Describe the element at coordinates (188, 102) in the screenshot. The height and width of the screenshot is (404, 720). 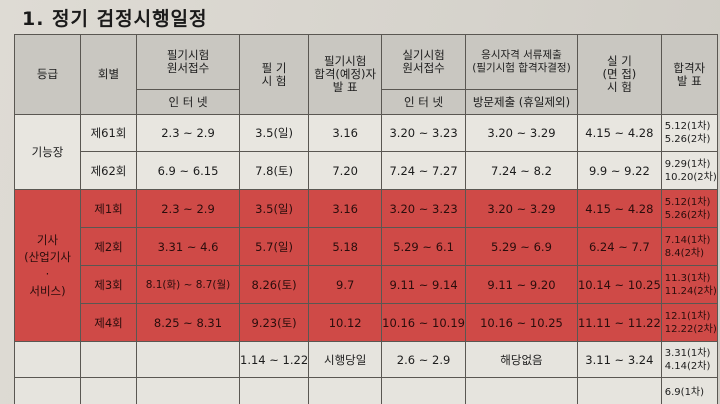
I see `header-written-apply-sub: 인 터 넷` at that location.